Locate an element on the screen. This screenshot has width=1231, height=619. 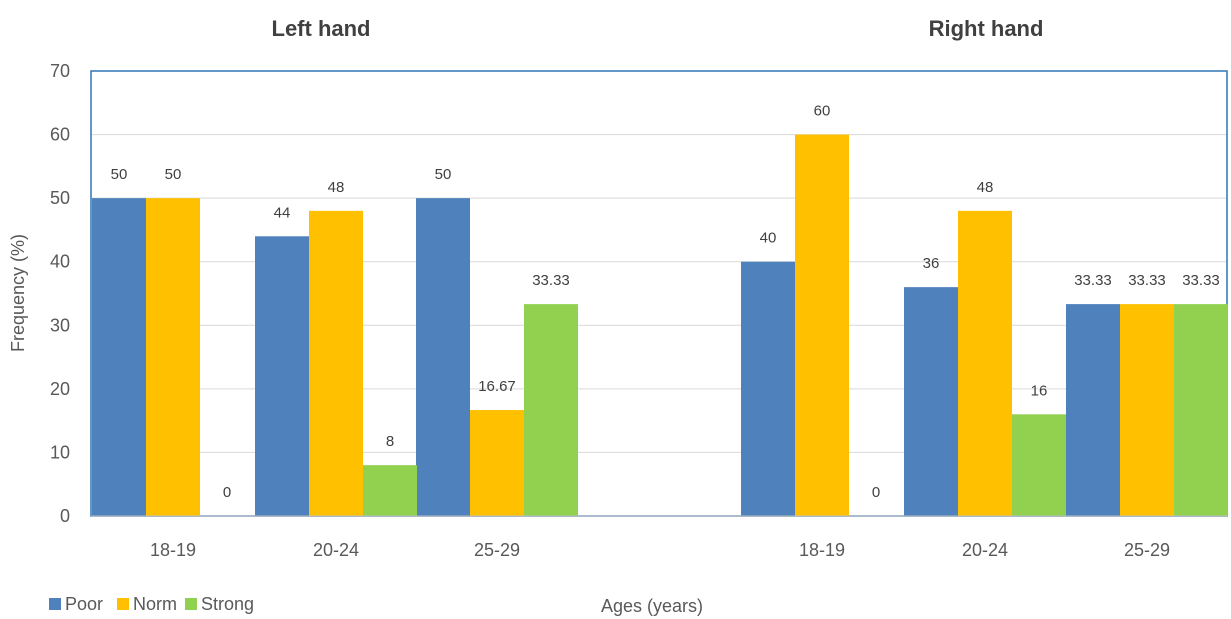
y-tick-label: 30 is located at coordinates (60, 325).